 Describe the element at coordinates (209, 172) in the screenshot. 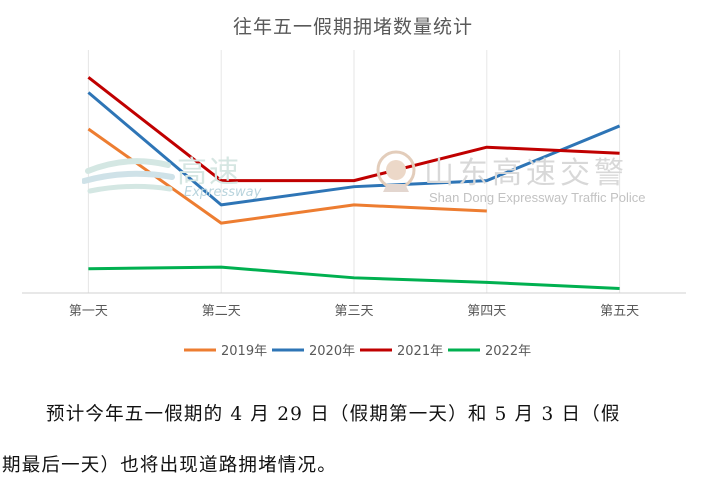

I see `watermark-left-main: 高速` at that location.